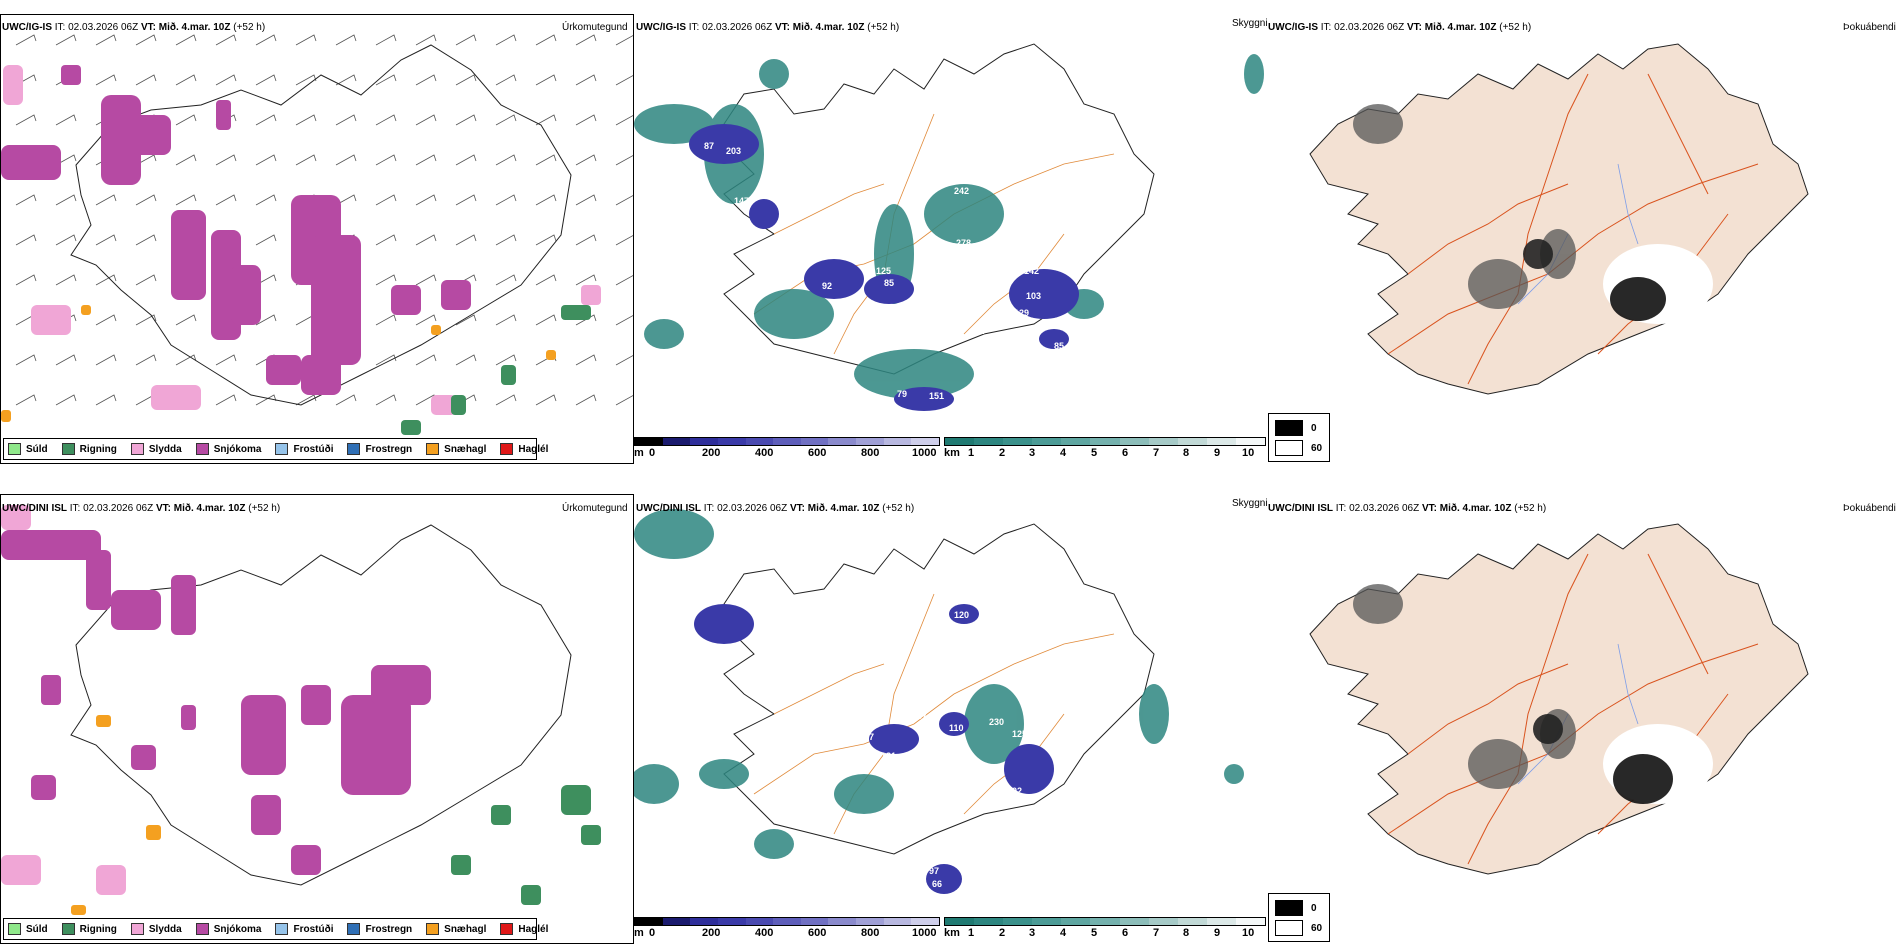 Image resolution: width=1900 pixels, height=950 pixels. I want to click on roads, so click(934, 714).